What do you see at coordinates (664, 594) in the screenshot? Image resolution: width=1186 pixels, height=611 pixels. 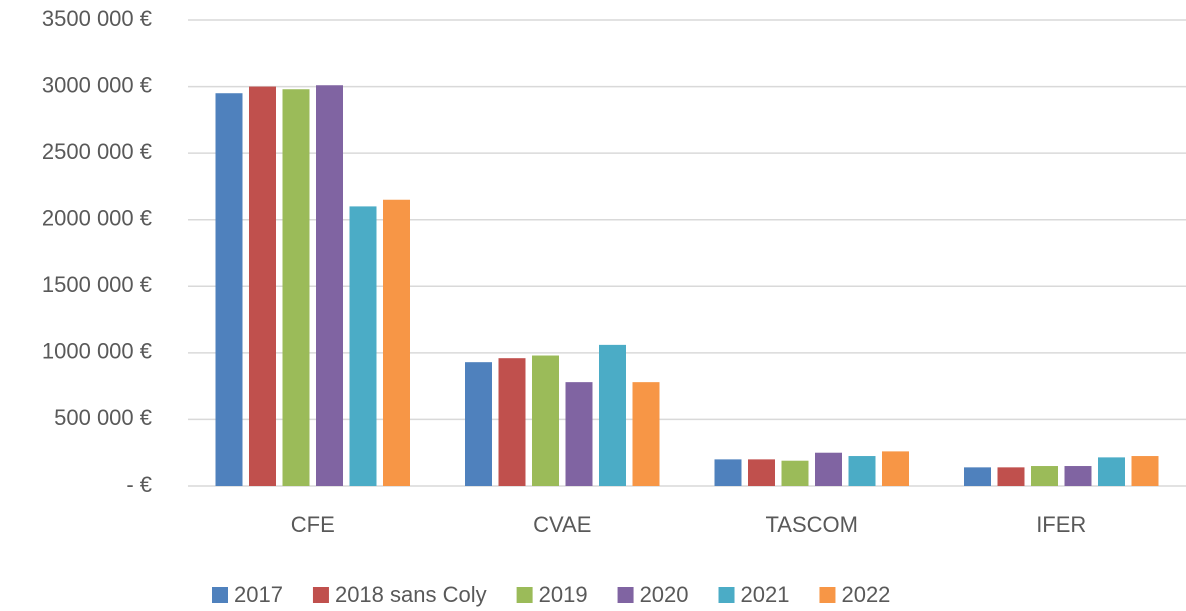 I see `legend-label: 2020` at bounding box center [664, 594].